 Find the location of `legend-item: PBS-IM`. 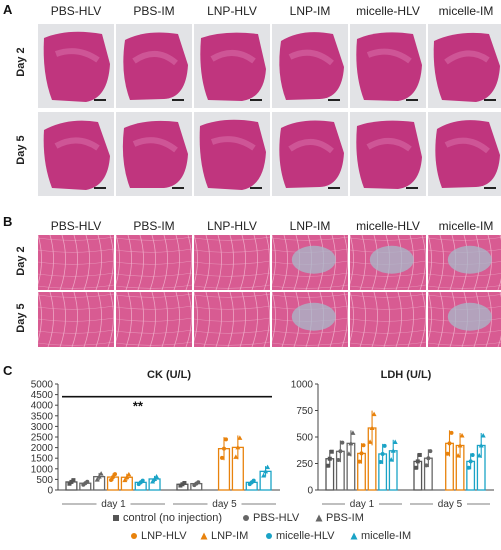

legend-item: PBS-IM is located at coordinates (339, 518).